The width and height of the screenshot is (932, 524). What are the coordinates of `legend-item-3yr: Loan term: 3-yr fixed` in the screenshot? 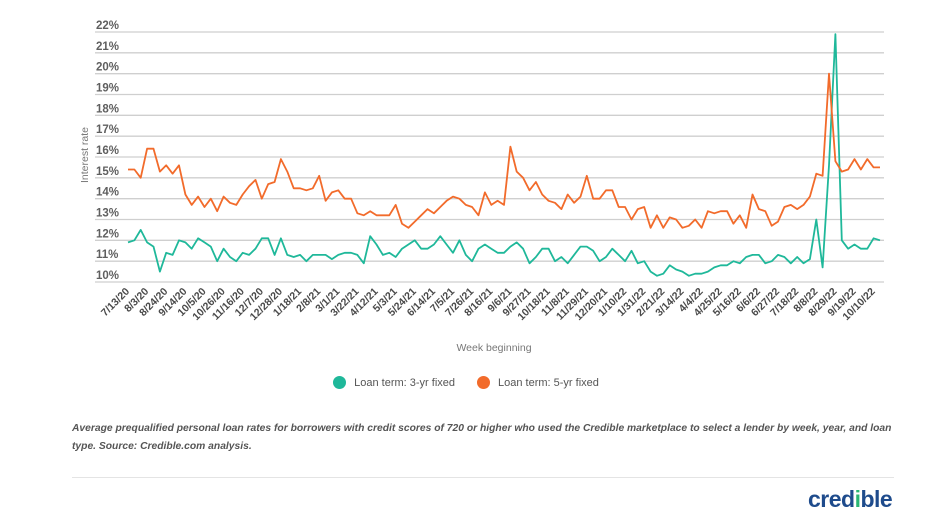 It's located at (394, 382).